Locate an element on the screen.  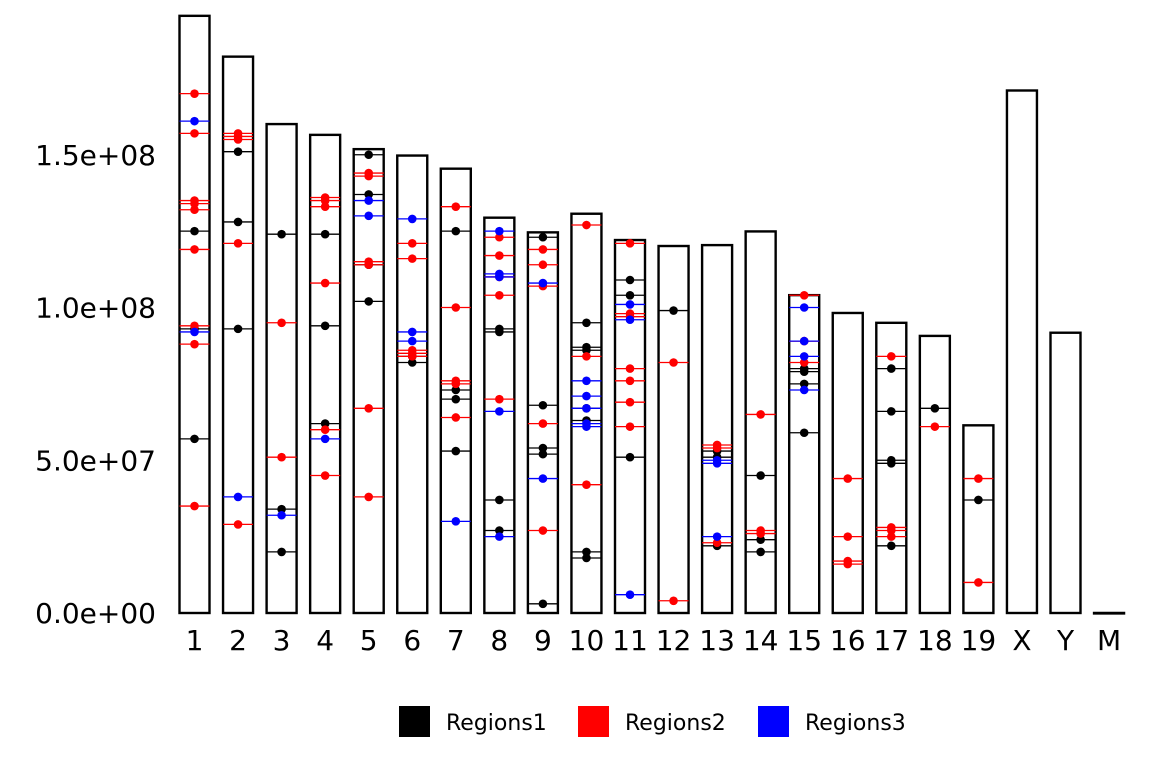
x-tick-label: 2 is located at coordinates (238, 640).